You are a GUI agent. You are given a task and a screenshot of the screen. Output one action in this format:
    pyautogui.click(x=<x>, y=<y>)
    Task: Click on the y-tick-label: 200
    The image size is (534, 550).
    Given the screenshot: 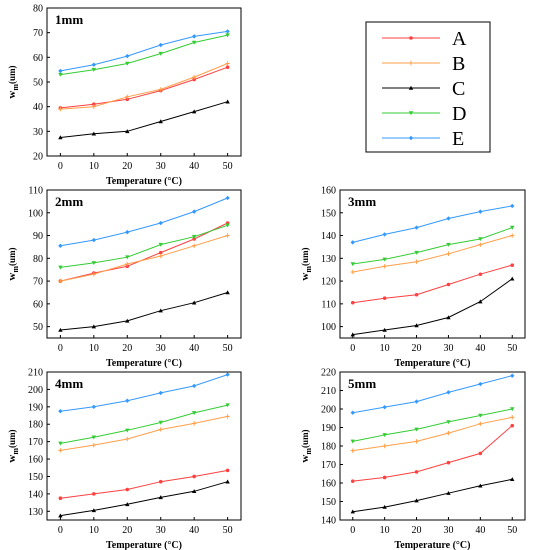 What is the action you would take?
    pyautogui.click(x=328, y=410)
    